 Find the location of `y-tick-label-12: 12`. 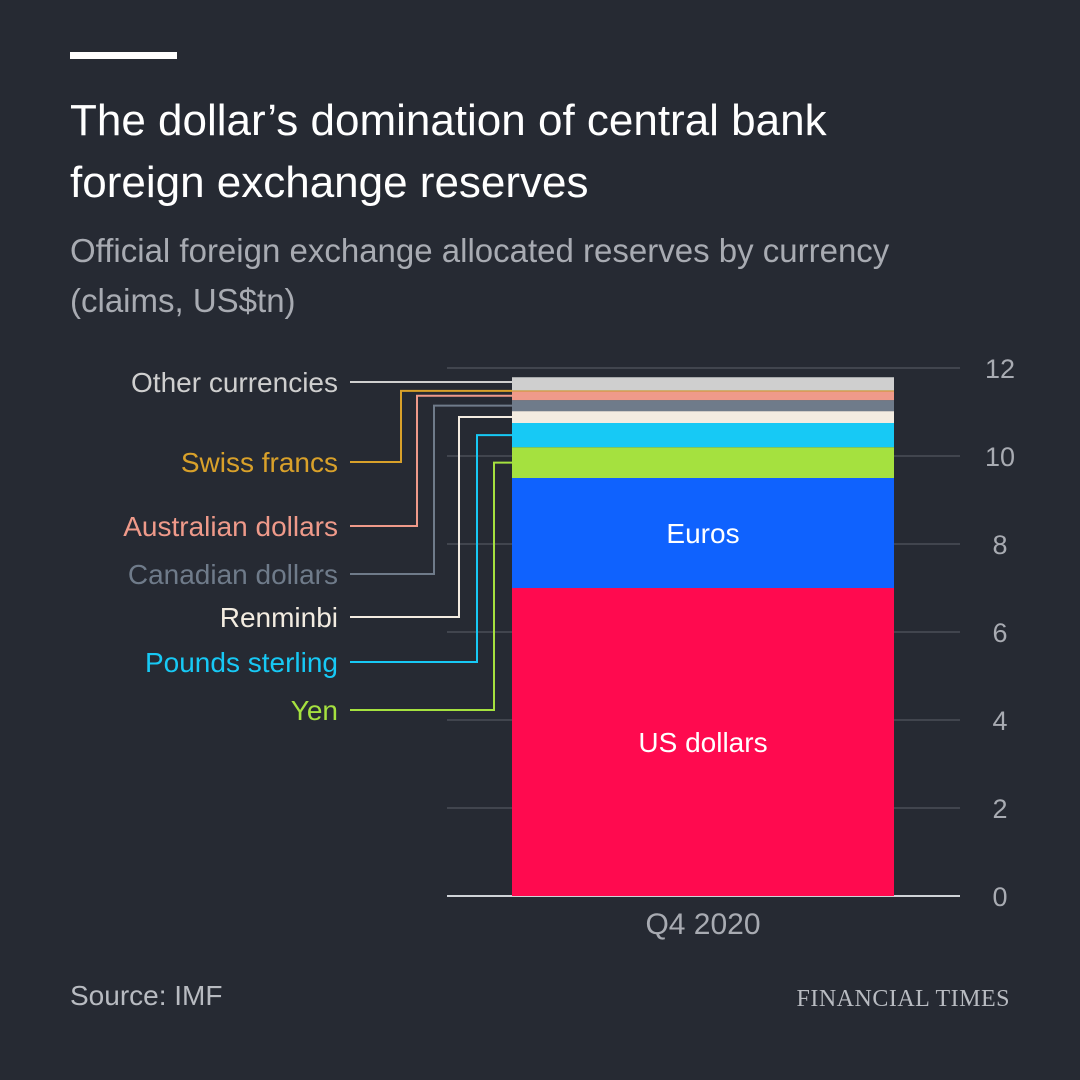

y-tick-label-12: 12 is located at coordinates (1000, 369).